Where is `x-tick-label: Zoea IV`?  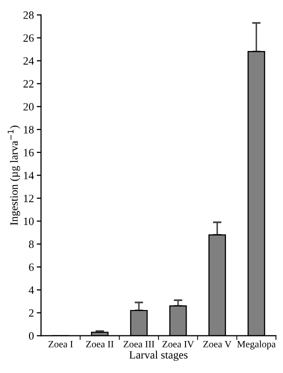
x-tick-label: Zoea IV is located at coordinates (178, 344).